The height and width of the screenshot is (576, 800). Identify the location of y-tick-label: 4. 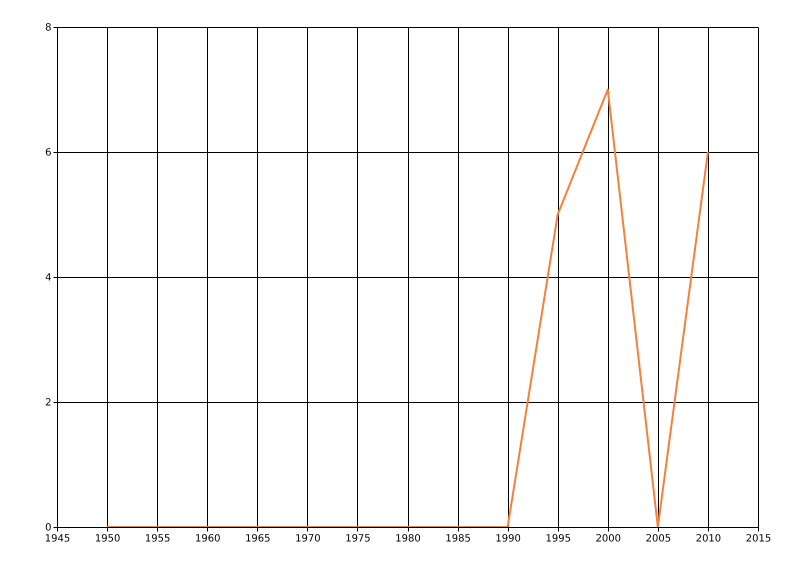
(48, 278).